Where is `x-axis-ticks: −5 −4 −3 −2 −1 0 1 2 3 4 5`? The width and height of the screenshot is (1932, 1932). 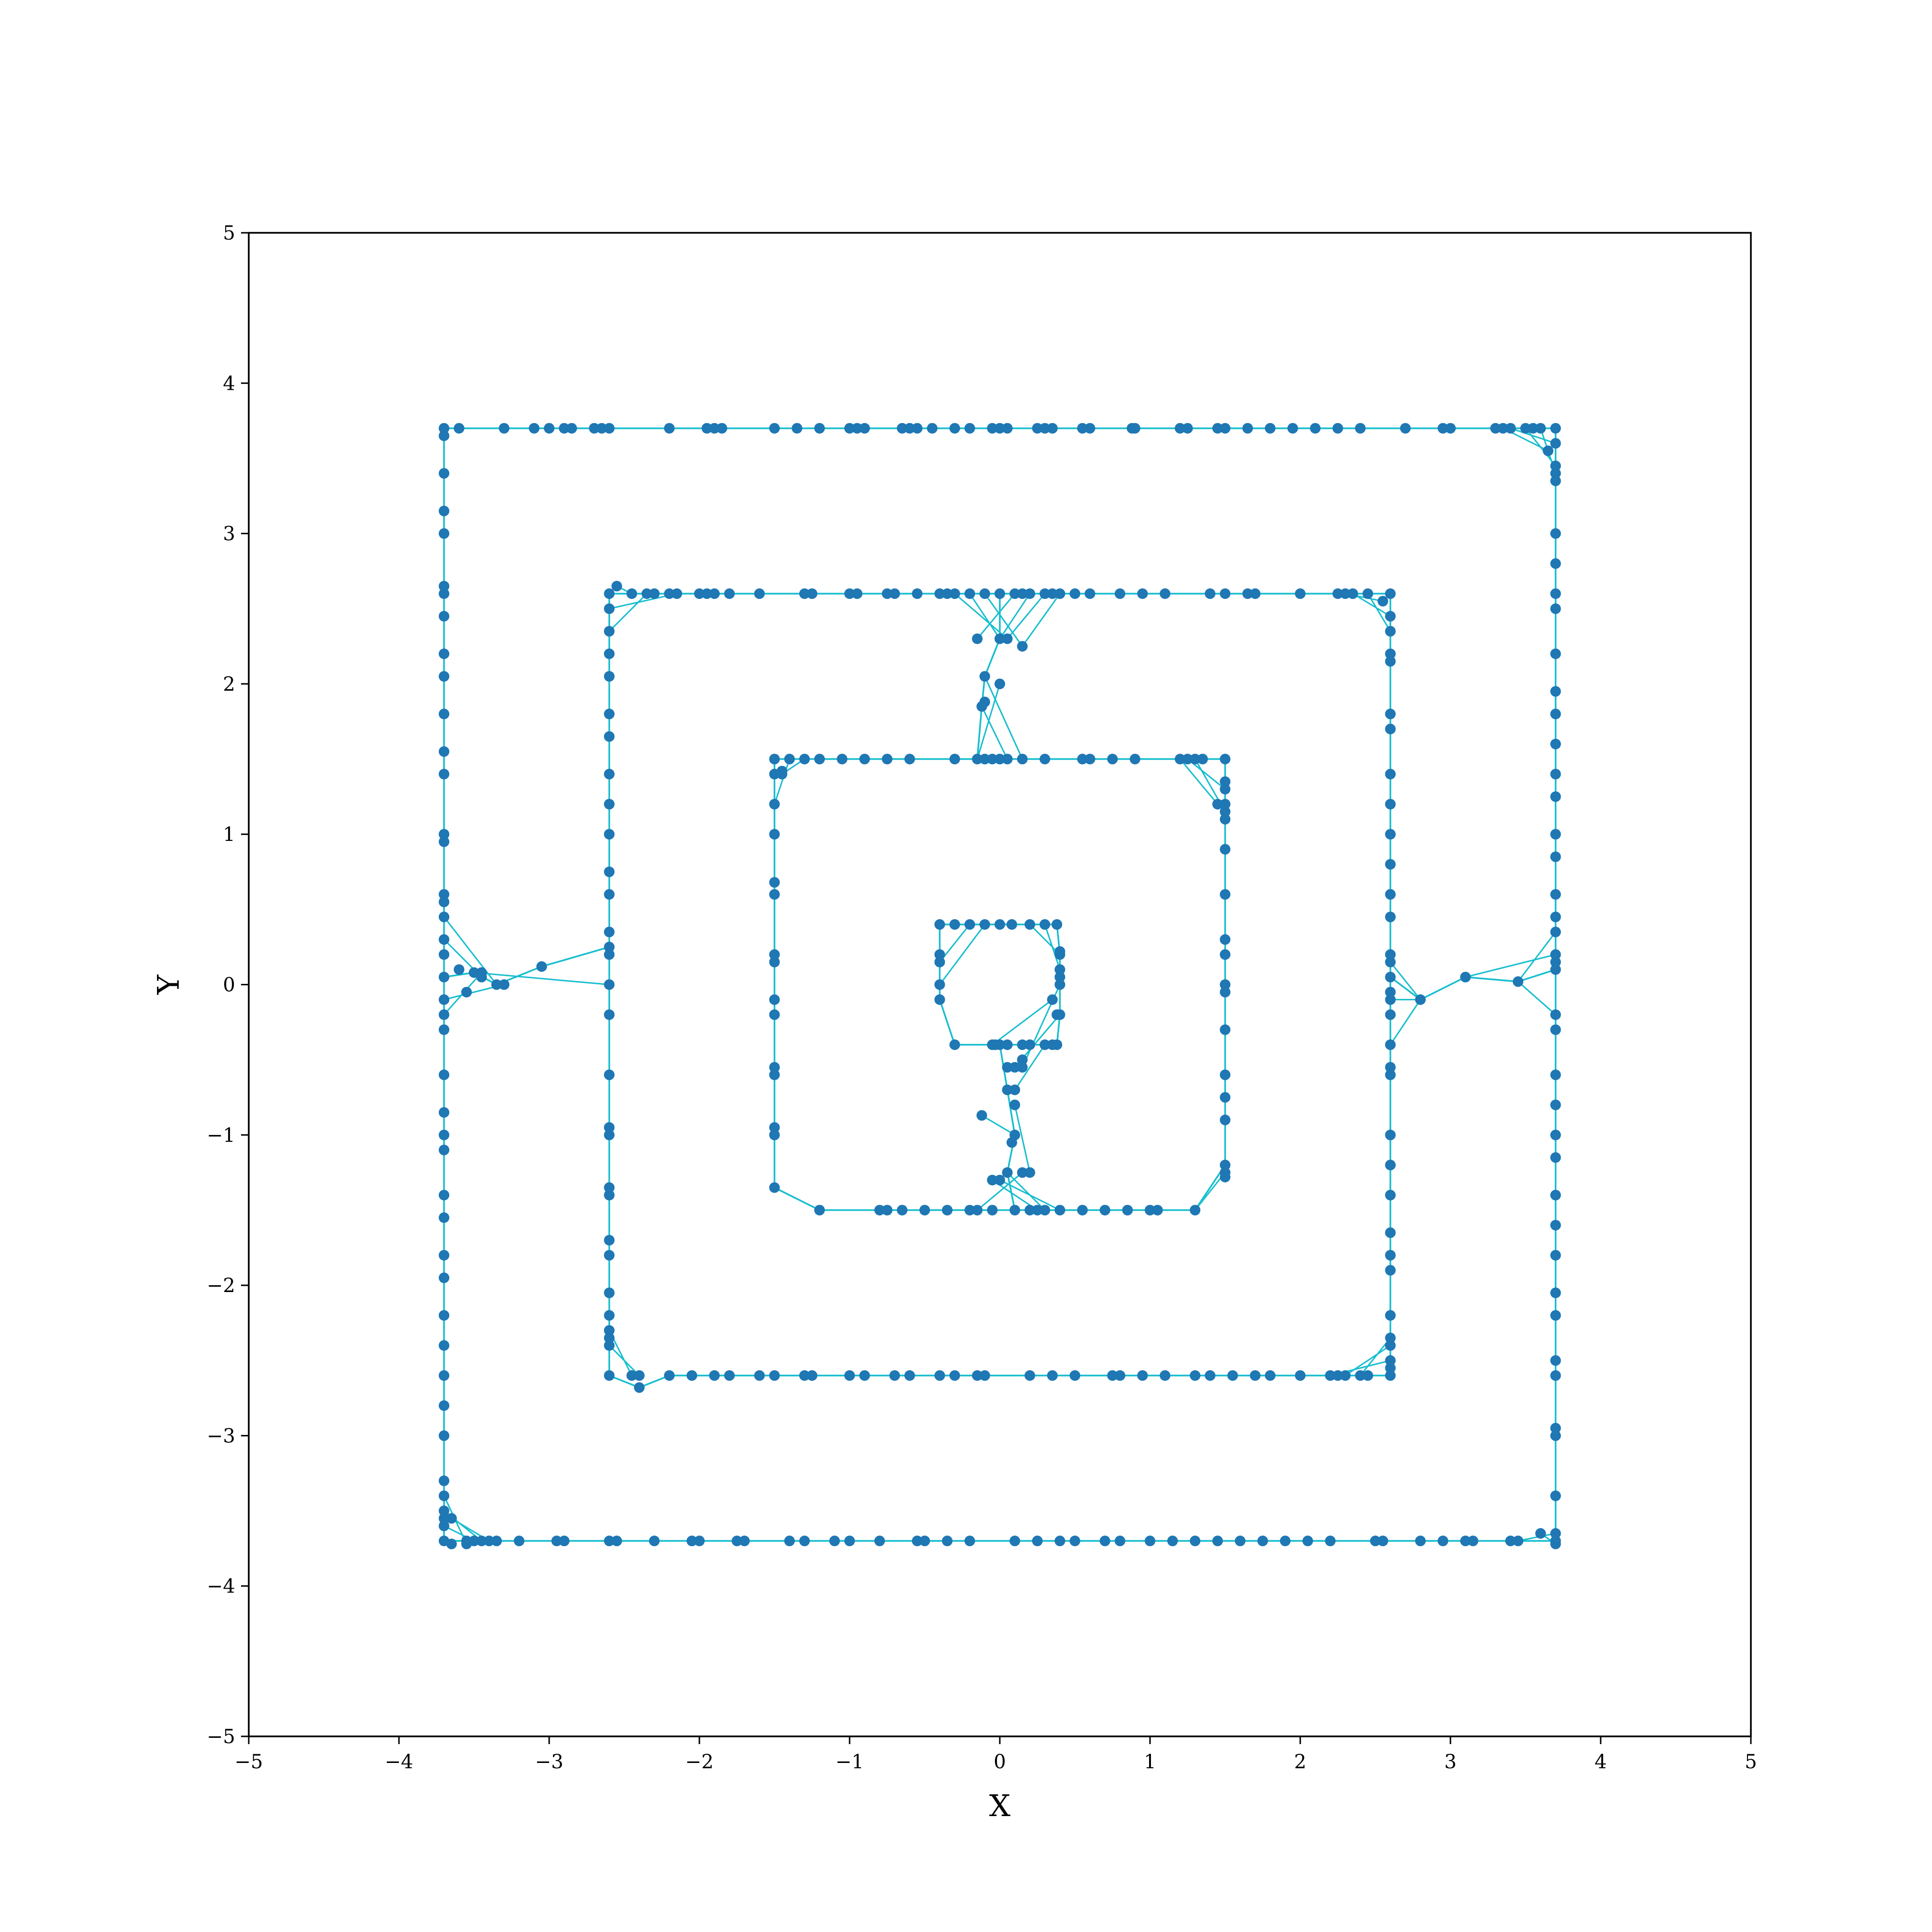 x-axis-ticks: −5 −4 −3 −2 −1 0 1 2 3 4 5 is located at coordinates (996, 1754).